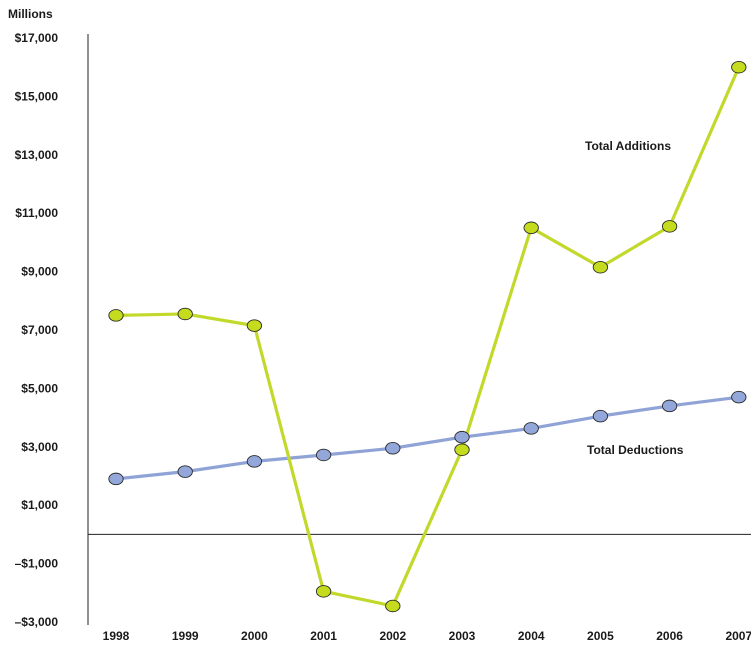  Describe the element at coordinates (635, 450) in the screenshot. I see `series-label-total-deductions: Total Deductions` at that location.